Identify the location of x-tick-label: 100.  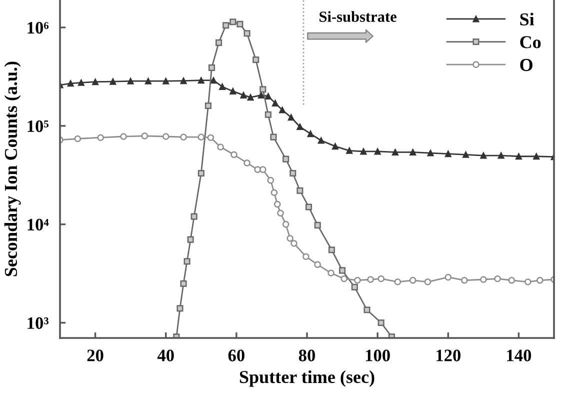
(378, 356).